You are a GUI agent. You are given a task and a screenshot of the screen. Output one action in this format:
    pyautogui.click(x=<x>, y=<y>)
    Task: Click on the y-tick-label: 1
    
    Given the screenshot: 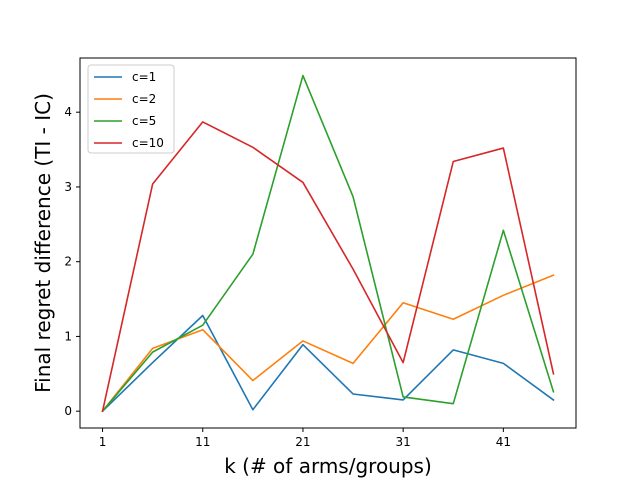 What is the action you would take?
    pyautogui.click(x=68, y=336)
    